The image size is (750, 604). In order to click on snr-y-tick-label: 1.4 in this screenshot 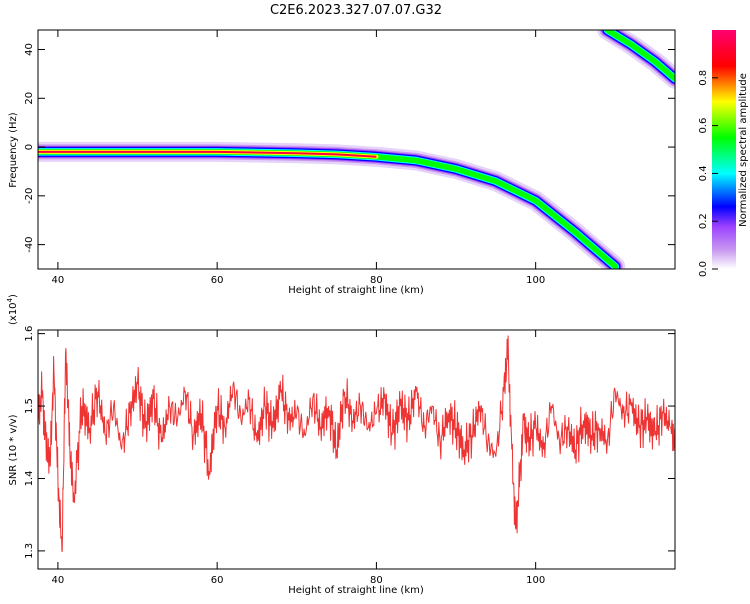, I will do `click(29, 479)`.